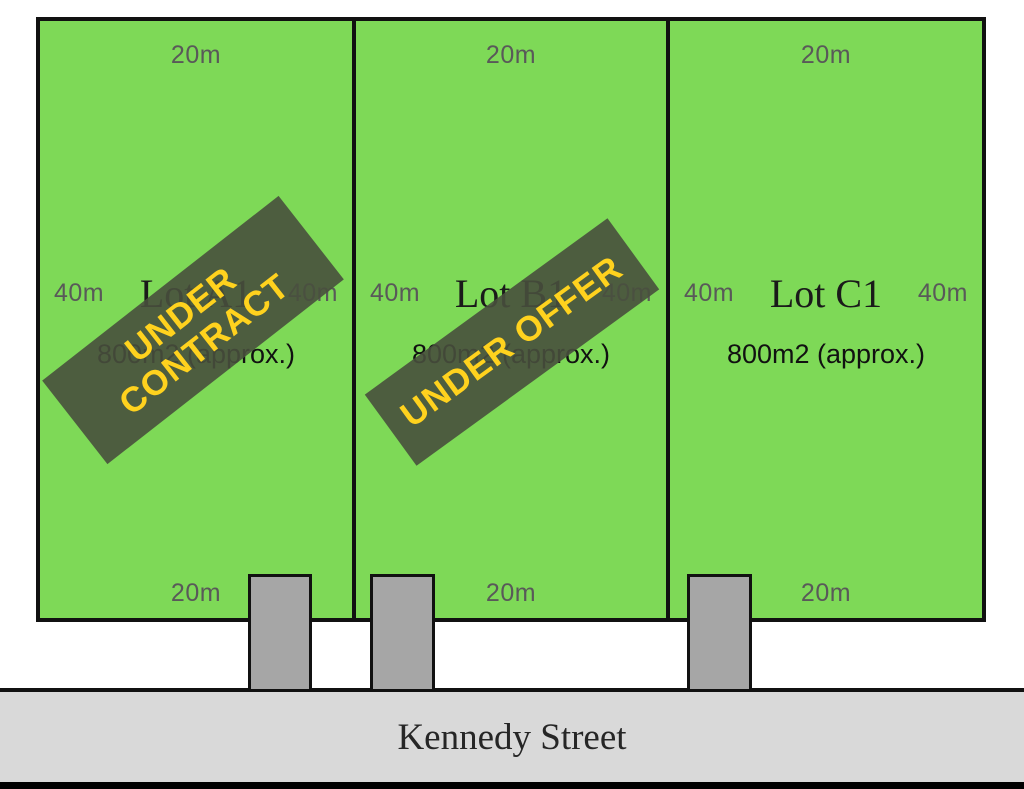  What do you see at coordinates (511, 593) in the screenshot?
I see `lot-b1-frontage-bottom-label: 20m` at bounding box center [511, 593].